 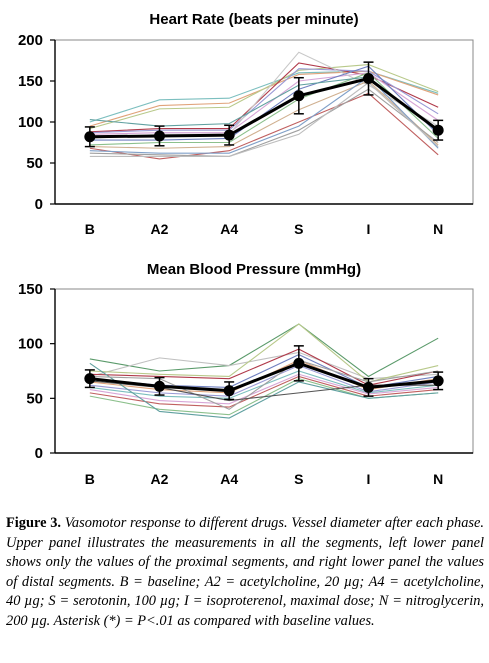 I want to click on blood-pressure-chart-title: Mean Blood Pressure (mmHg), so click(x=254, y=269).